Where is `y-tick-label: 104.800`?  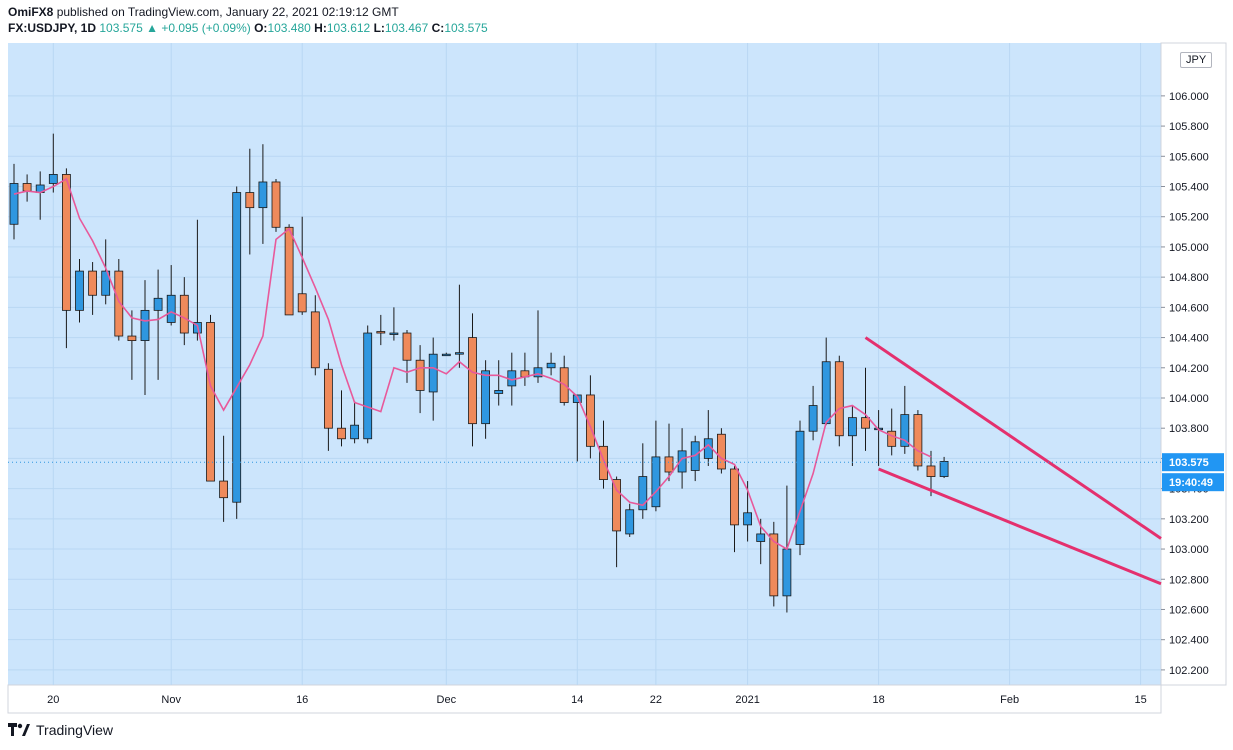 y-tick-label: 104.800 is located at coordinates (1189, 278).